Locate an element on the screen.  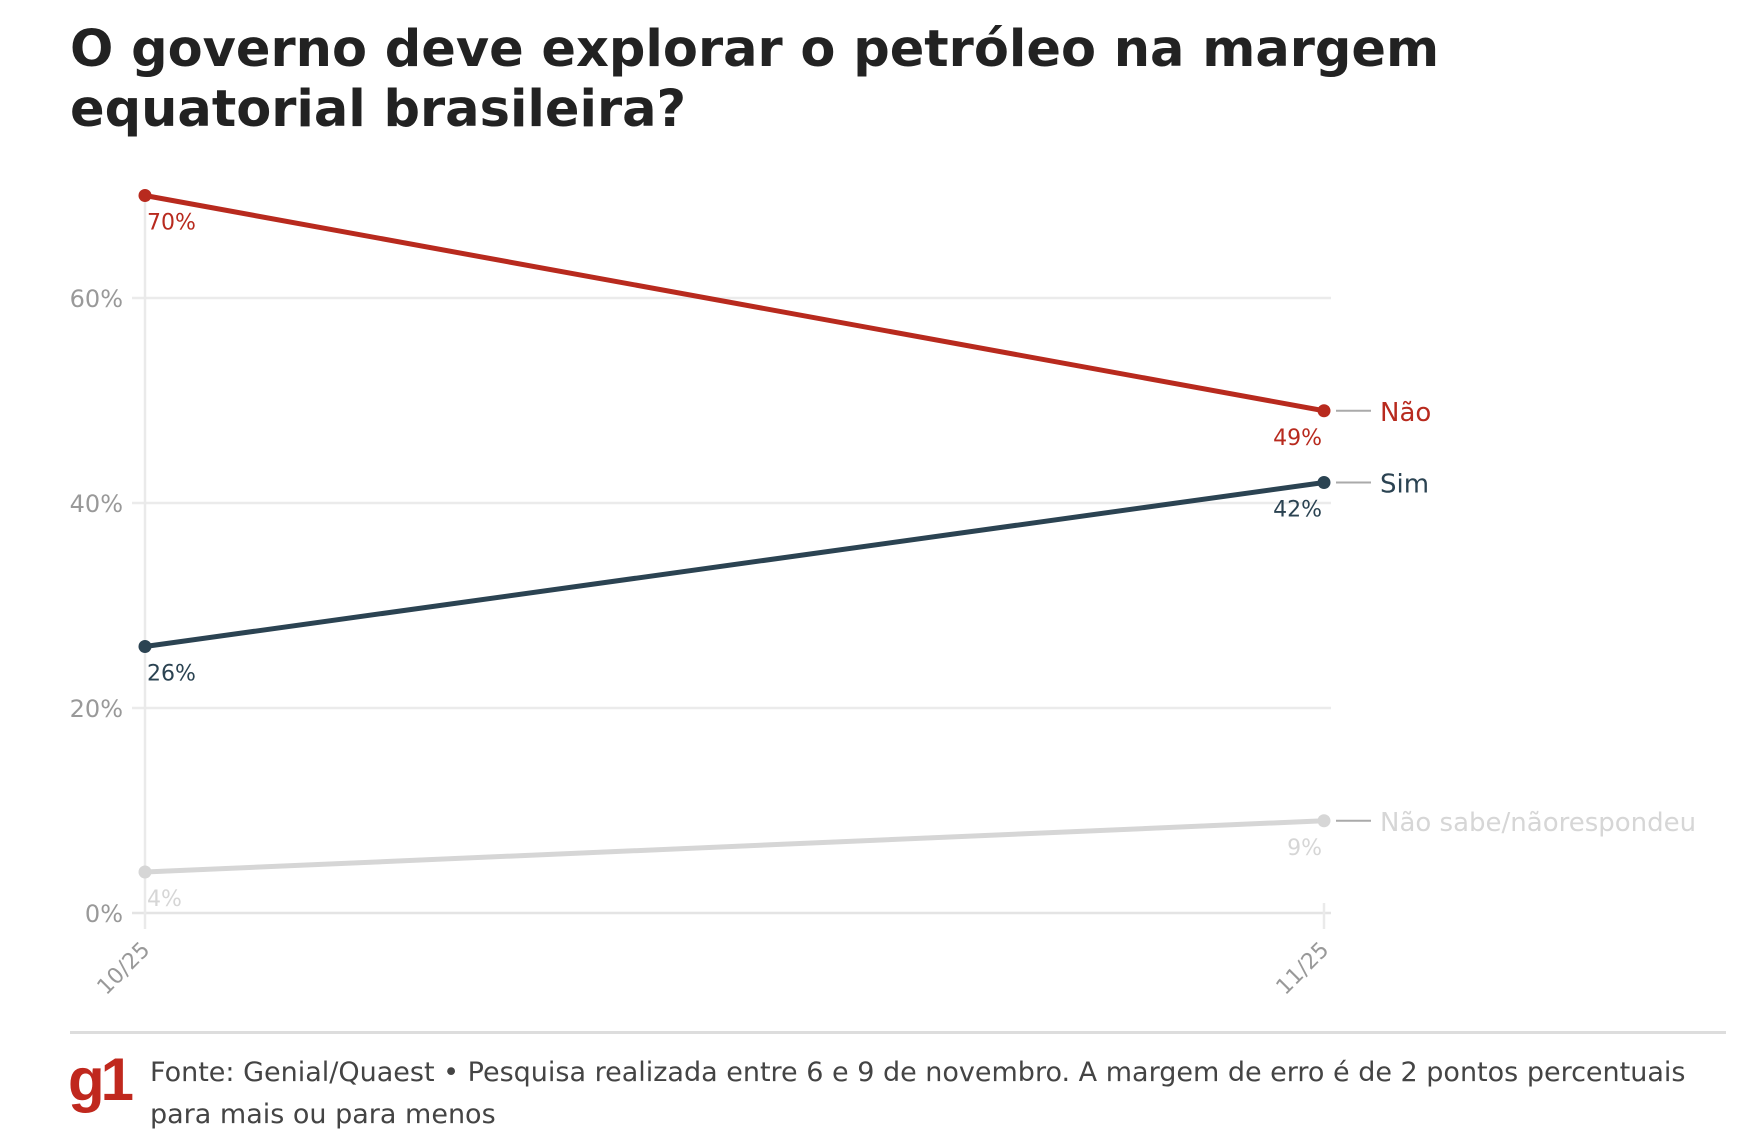
x-tick-label: 11/25 is located at coordinates (1303, 969).